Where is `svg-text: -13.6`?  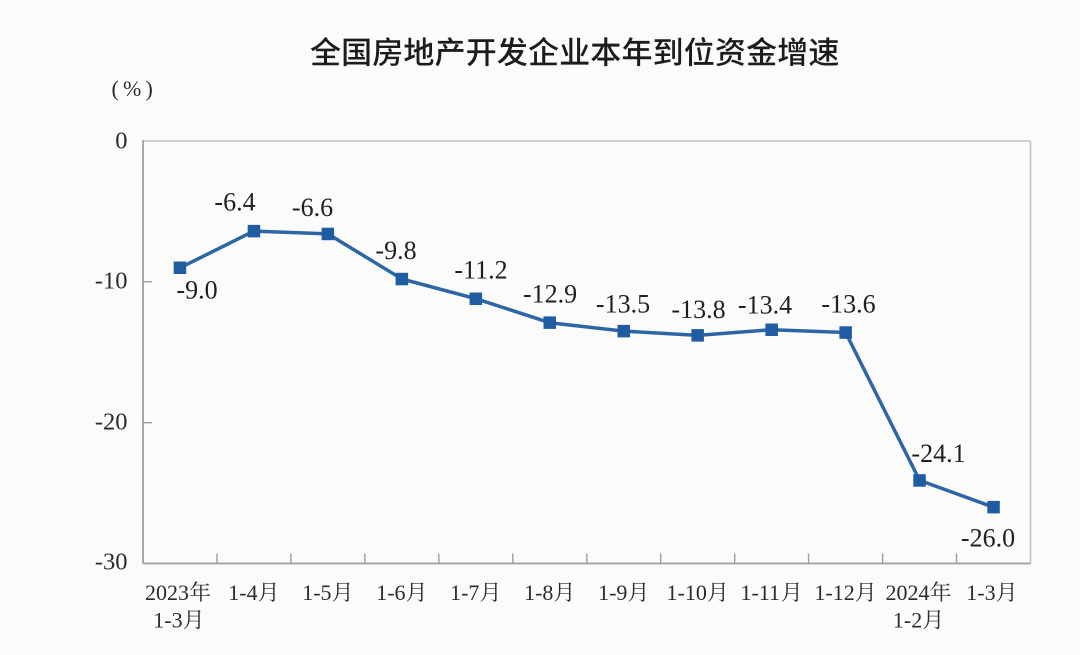 svg-text: -13.6 is located at coordinates (848, 303).